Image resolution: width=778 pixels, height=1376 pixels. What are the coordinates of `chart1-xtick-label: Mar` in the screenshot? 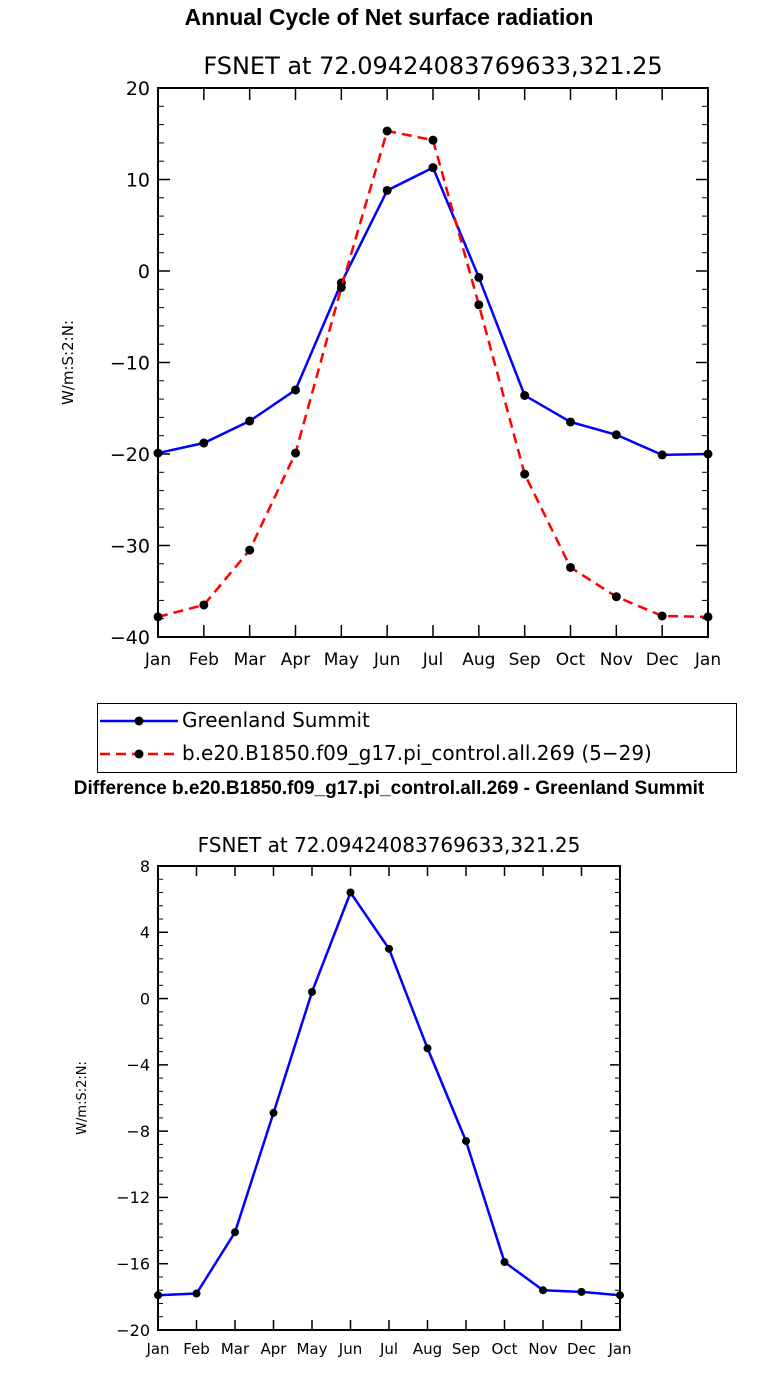 It's located at (250, 660).